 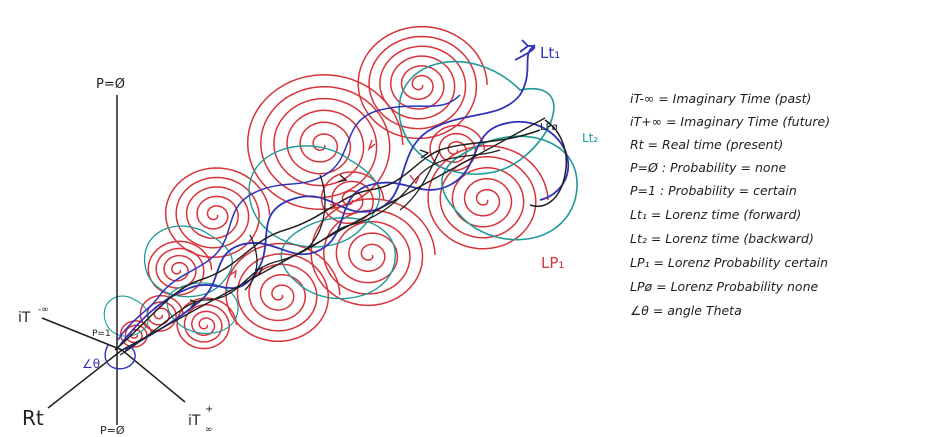 What do you see at coordinates (706, 144) in the screenshot?
I see `legend-line-3: Rt = Real time (present)` at bounding box center [706, 144].